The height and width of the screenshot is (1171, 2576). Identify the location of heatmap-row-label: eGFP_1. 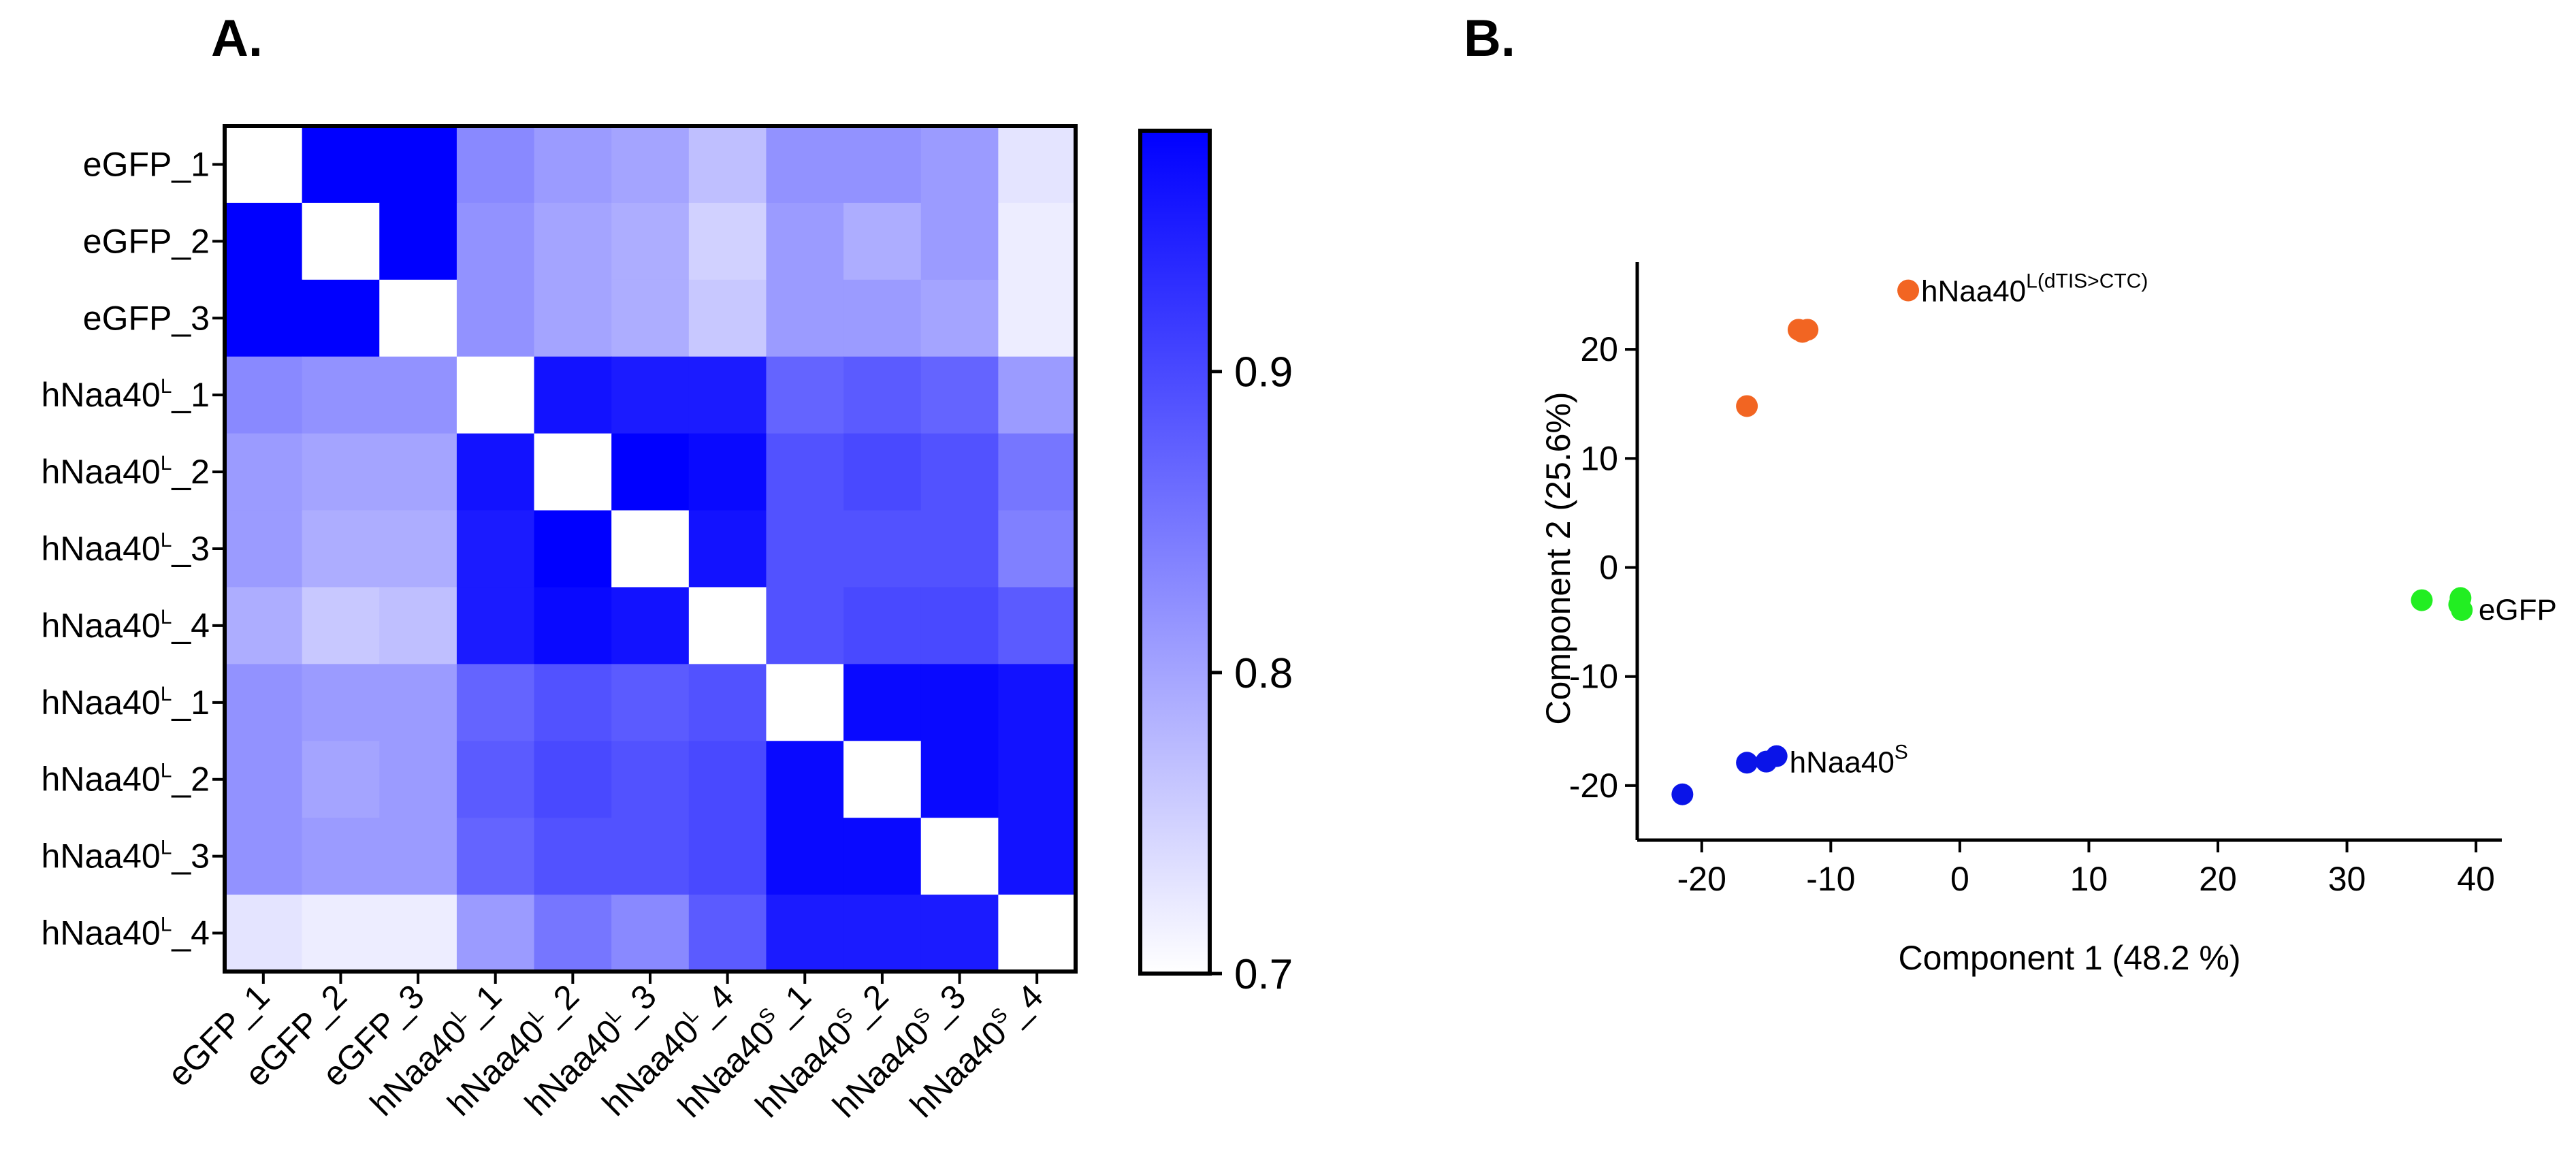
(147, 164).